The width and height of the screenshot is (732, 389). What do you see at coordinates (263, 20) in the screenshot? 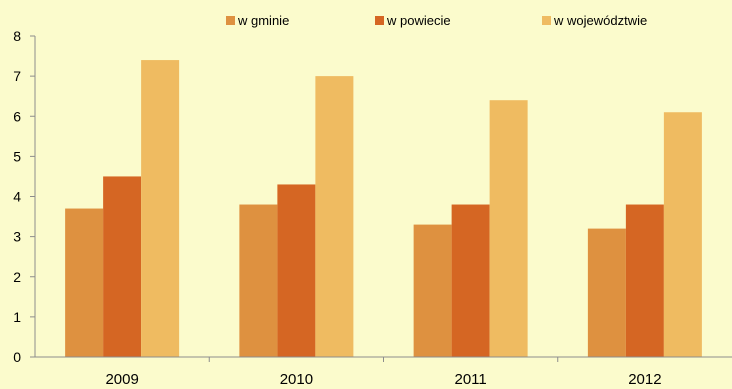
I see `legend-label-0: w gminie` at bounding box center [263, 20].